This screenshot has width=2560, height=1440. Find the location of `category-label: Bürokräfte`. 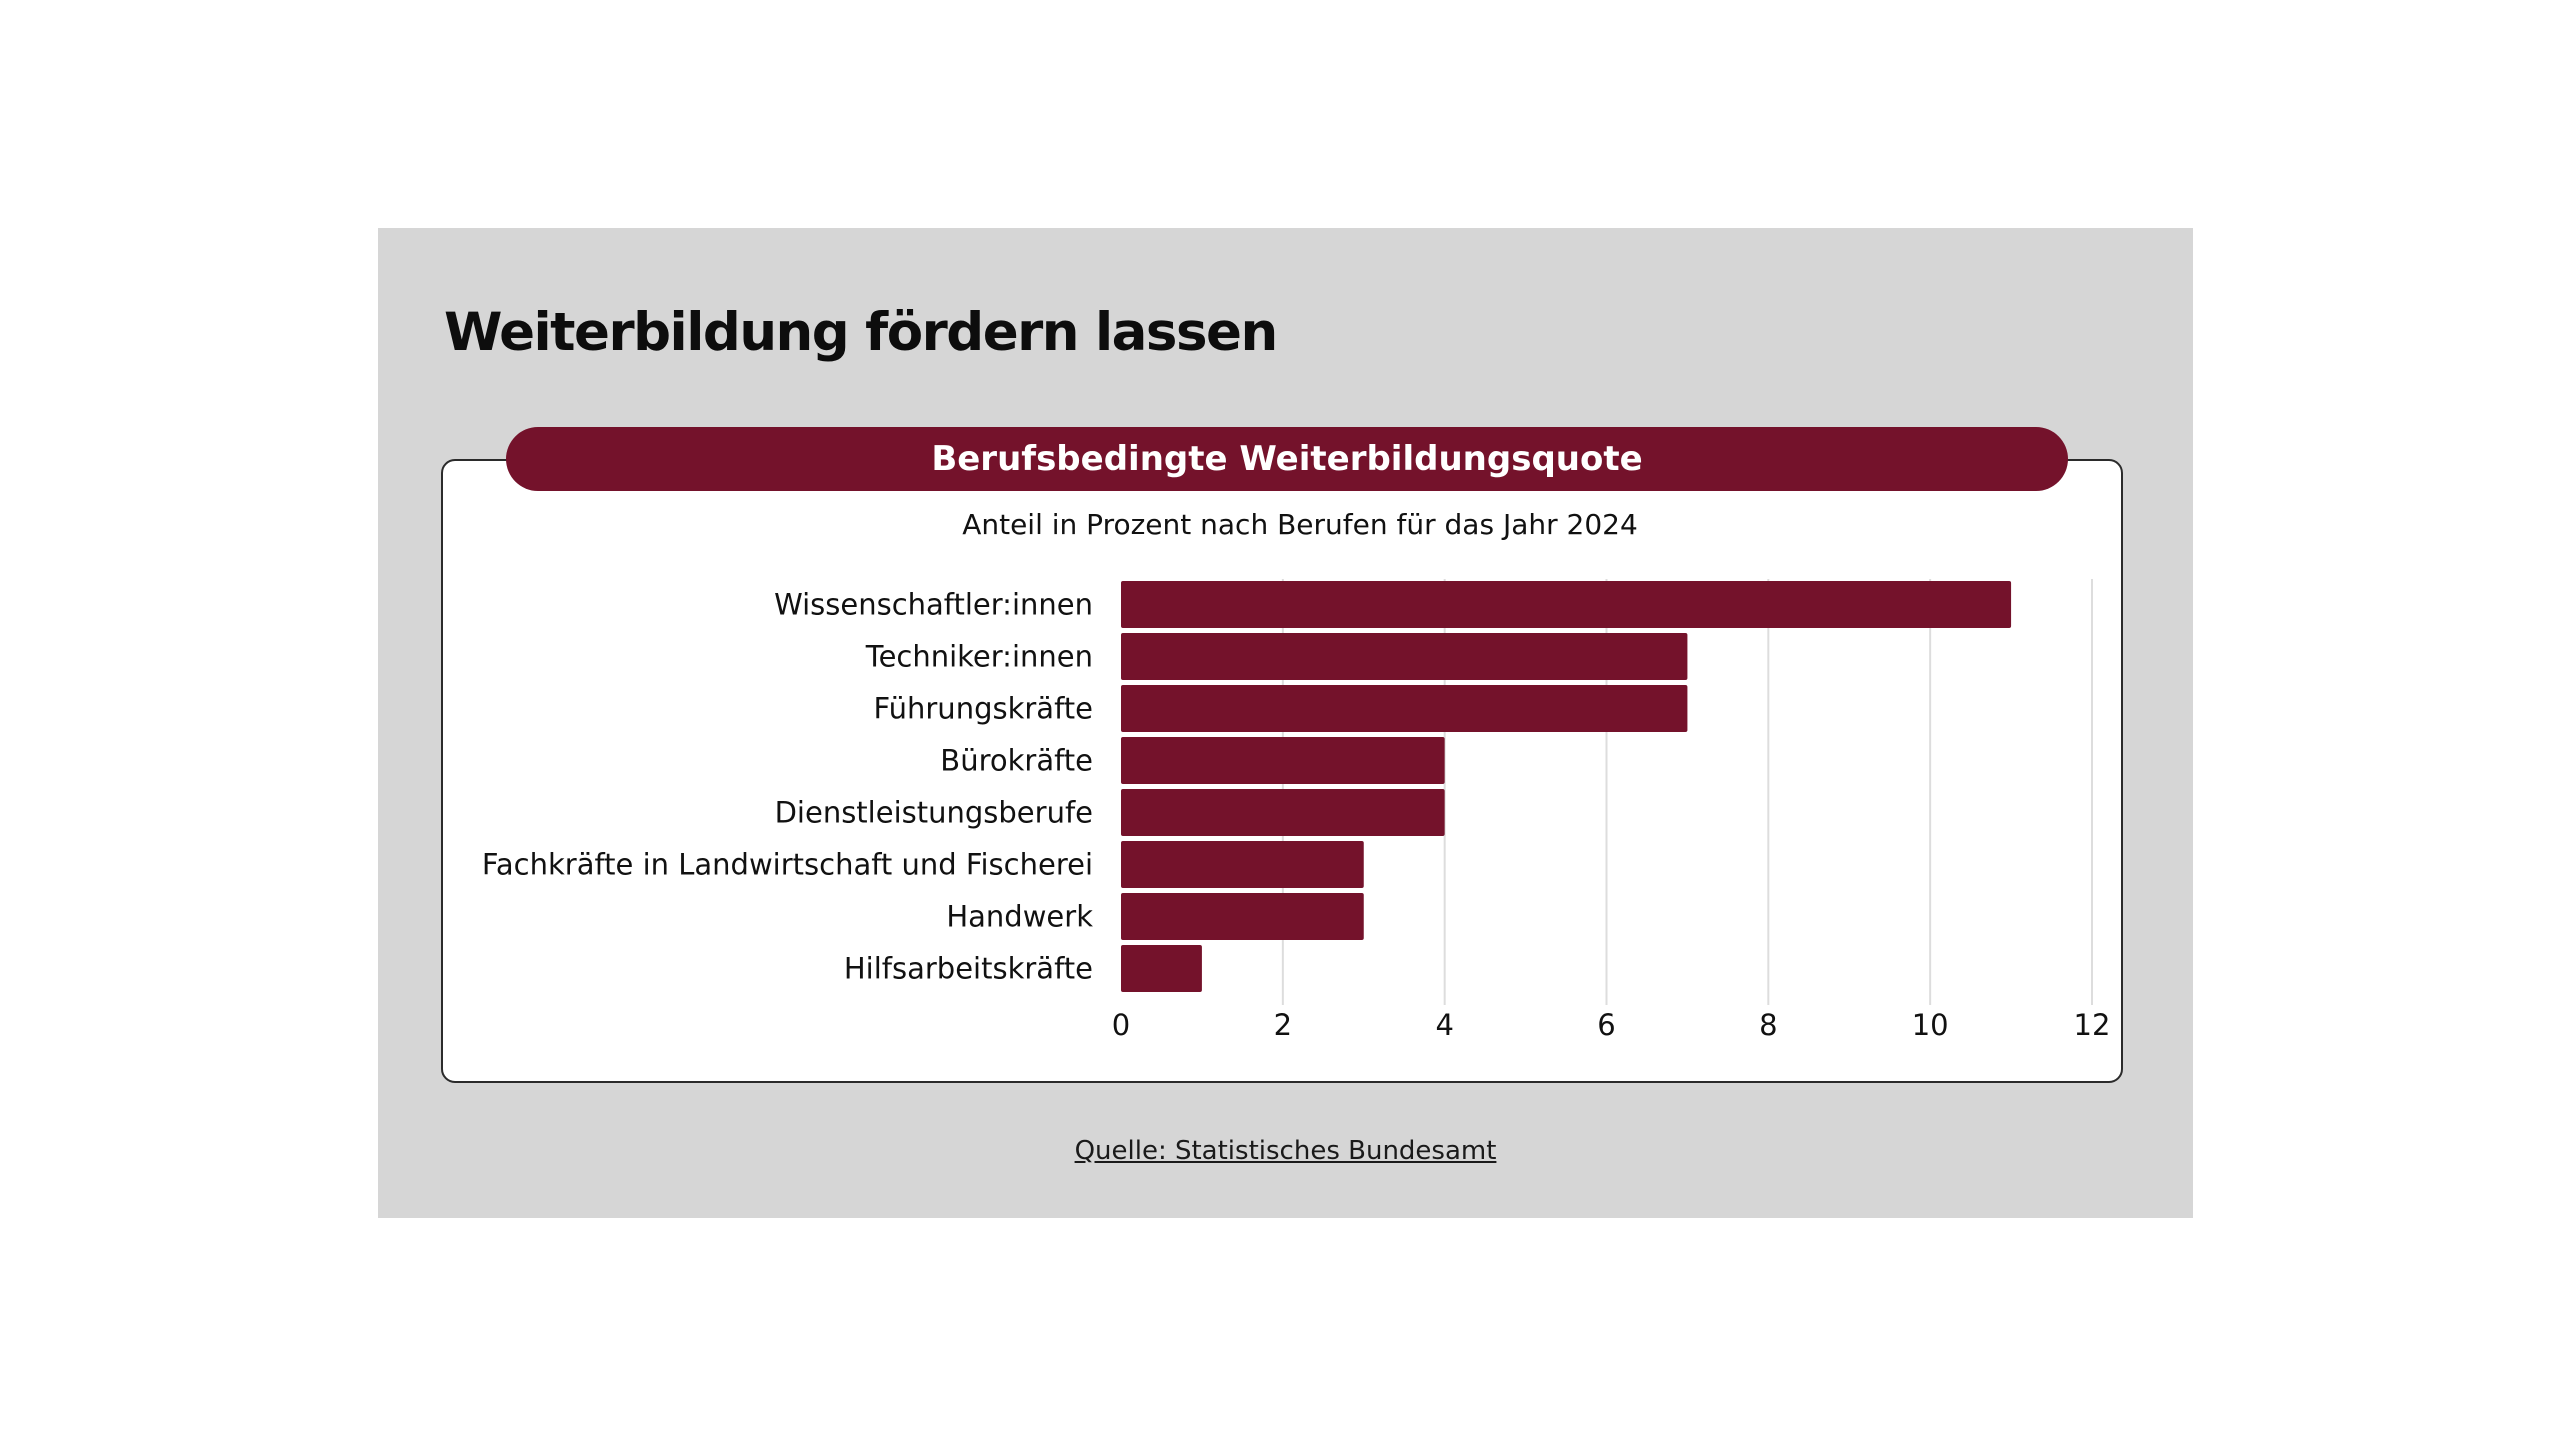

category-label: Bürokräfte is located at coordinates (1016, 761).